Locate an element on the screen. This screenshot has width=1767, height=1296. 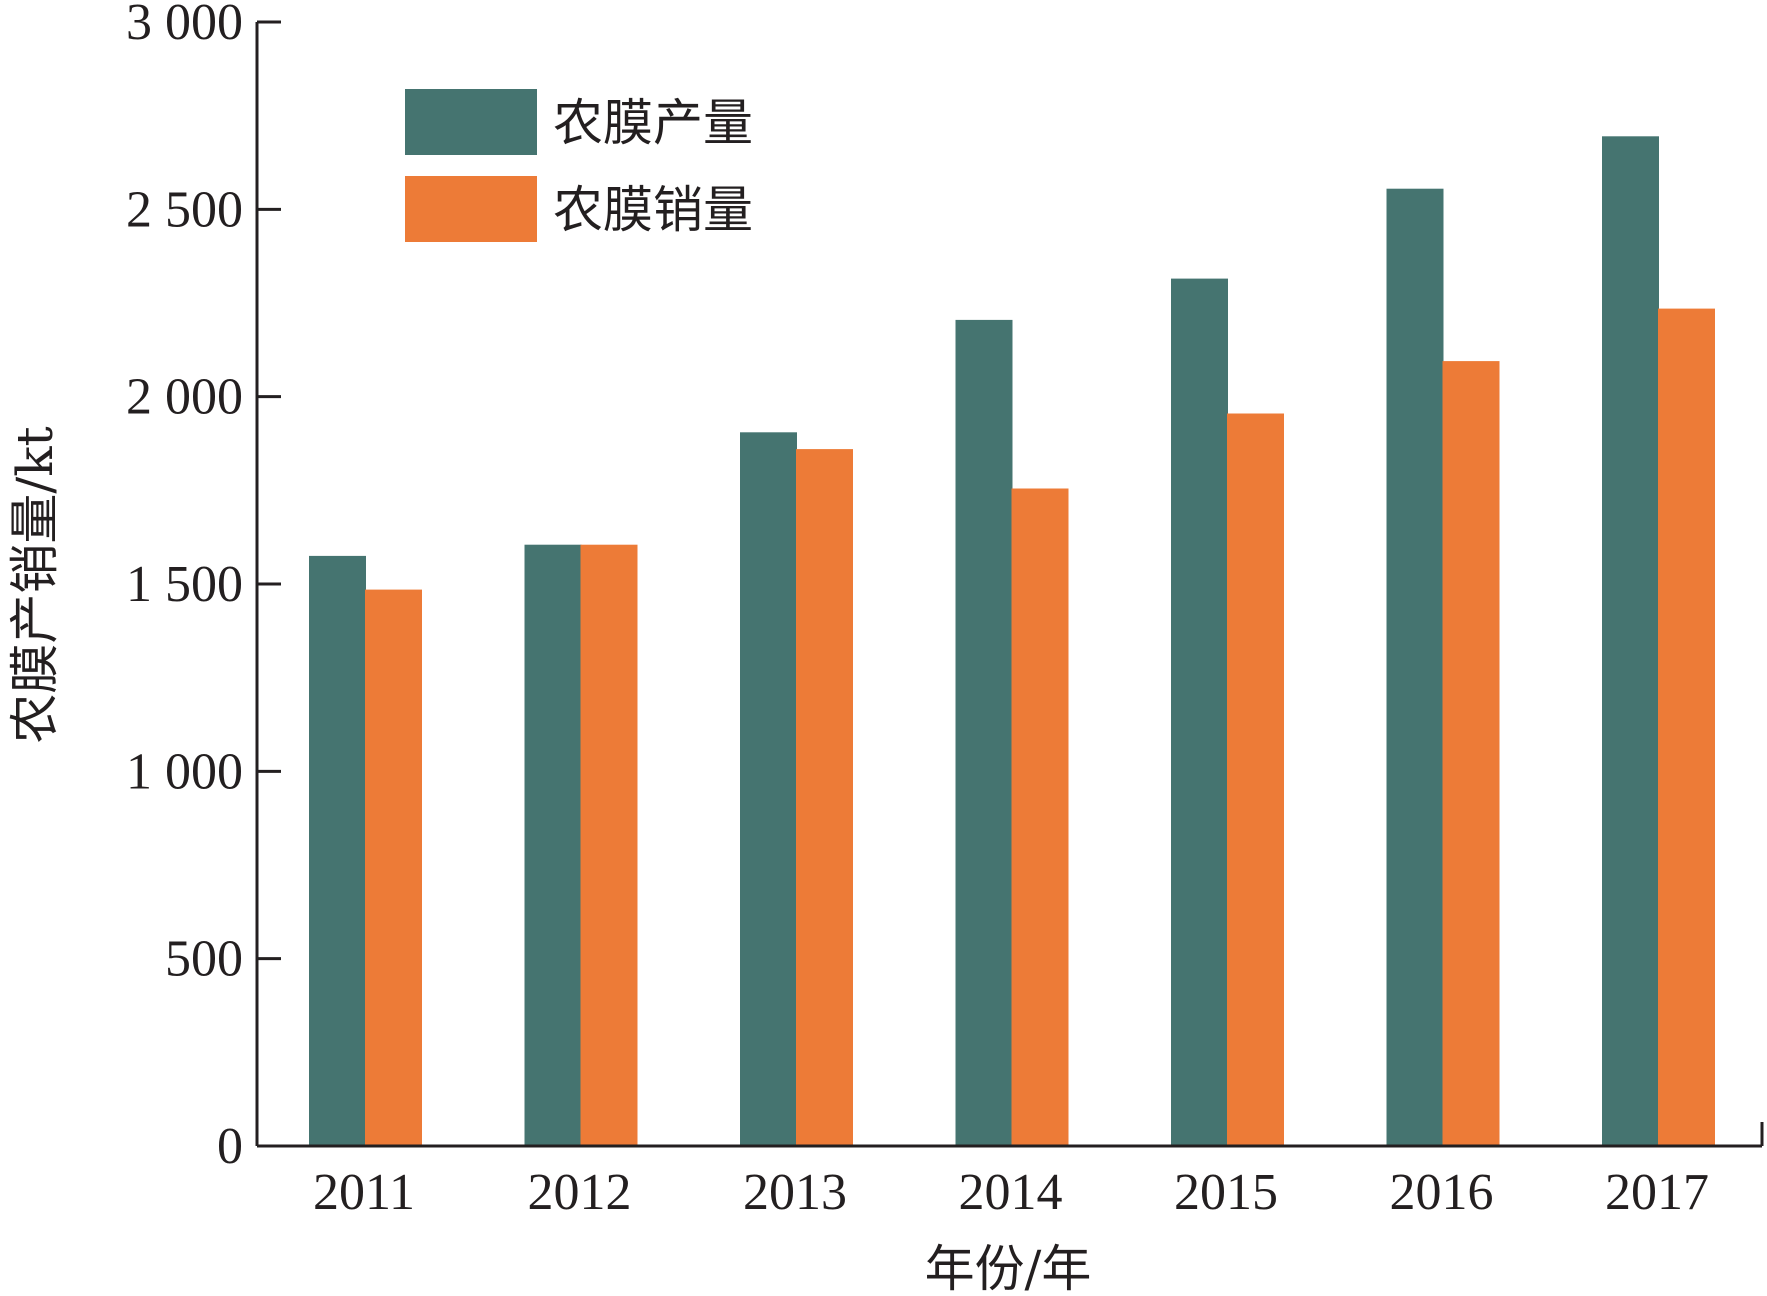
bar-sales-2016 is located at coordinates (1471, 754).